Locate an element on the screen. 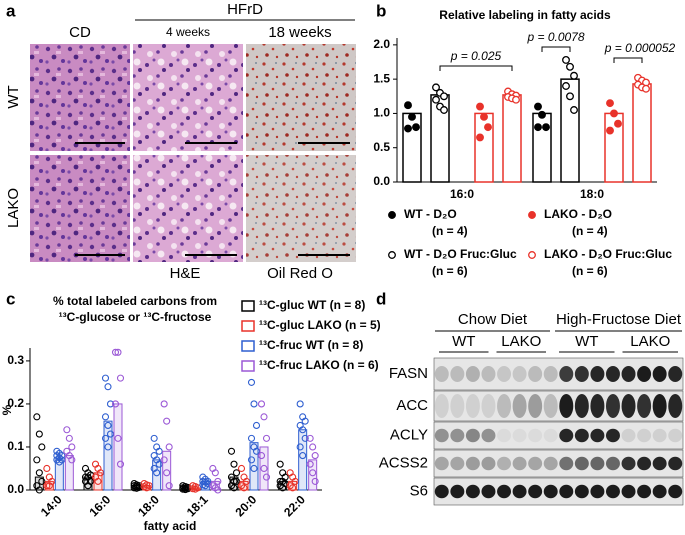 This screenshot has height=535, width=685. column-label: 18 weeks is located at coordinates (299, 32).